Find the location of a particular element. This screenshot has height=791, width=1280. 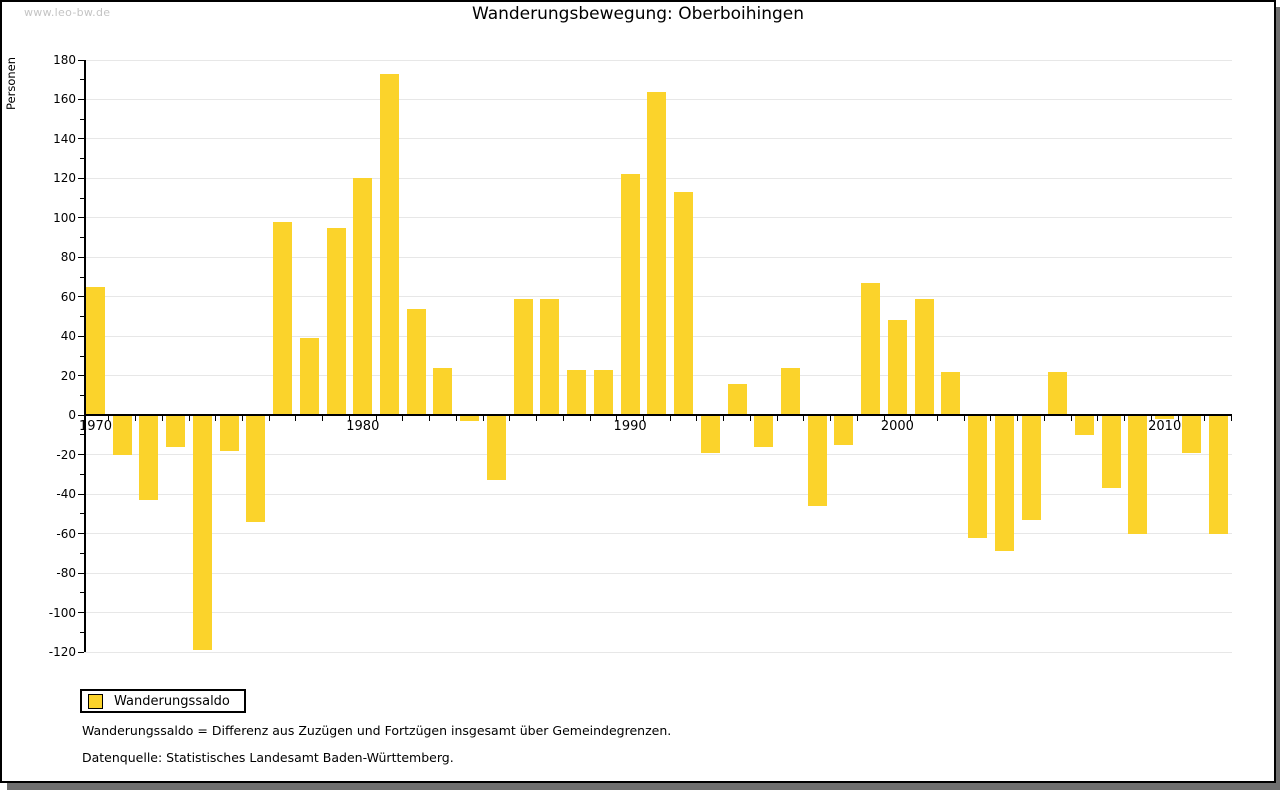

x-tick-label-2000: 2000 is located at coordinates (897, 427).